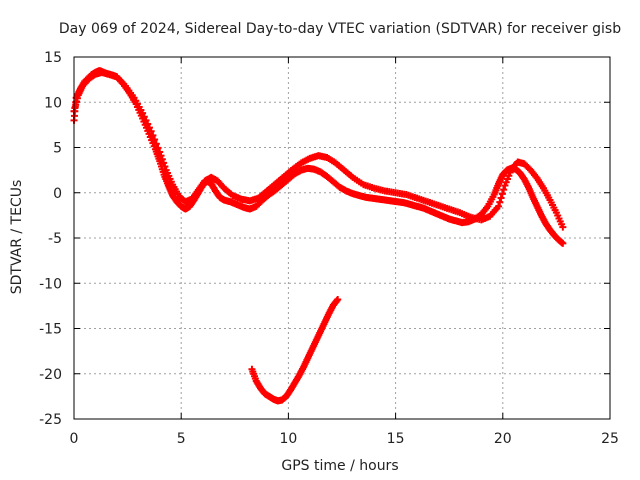 The height and width of the screenshot is (480, 640). Describe the element at coordinates (339, 466) in the screenshot. I see `x-axis-label: GPS time / hours` at that location.